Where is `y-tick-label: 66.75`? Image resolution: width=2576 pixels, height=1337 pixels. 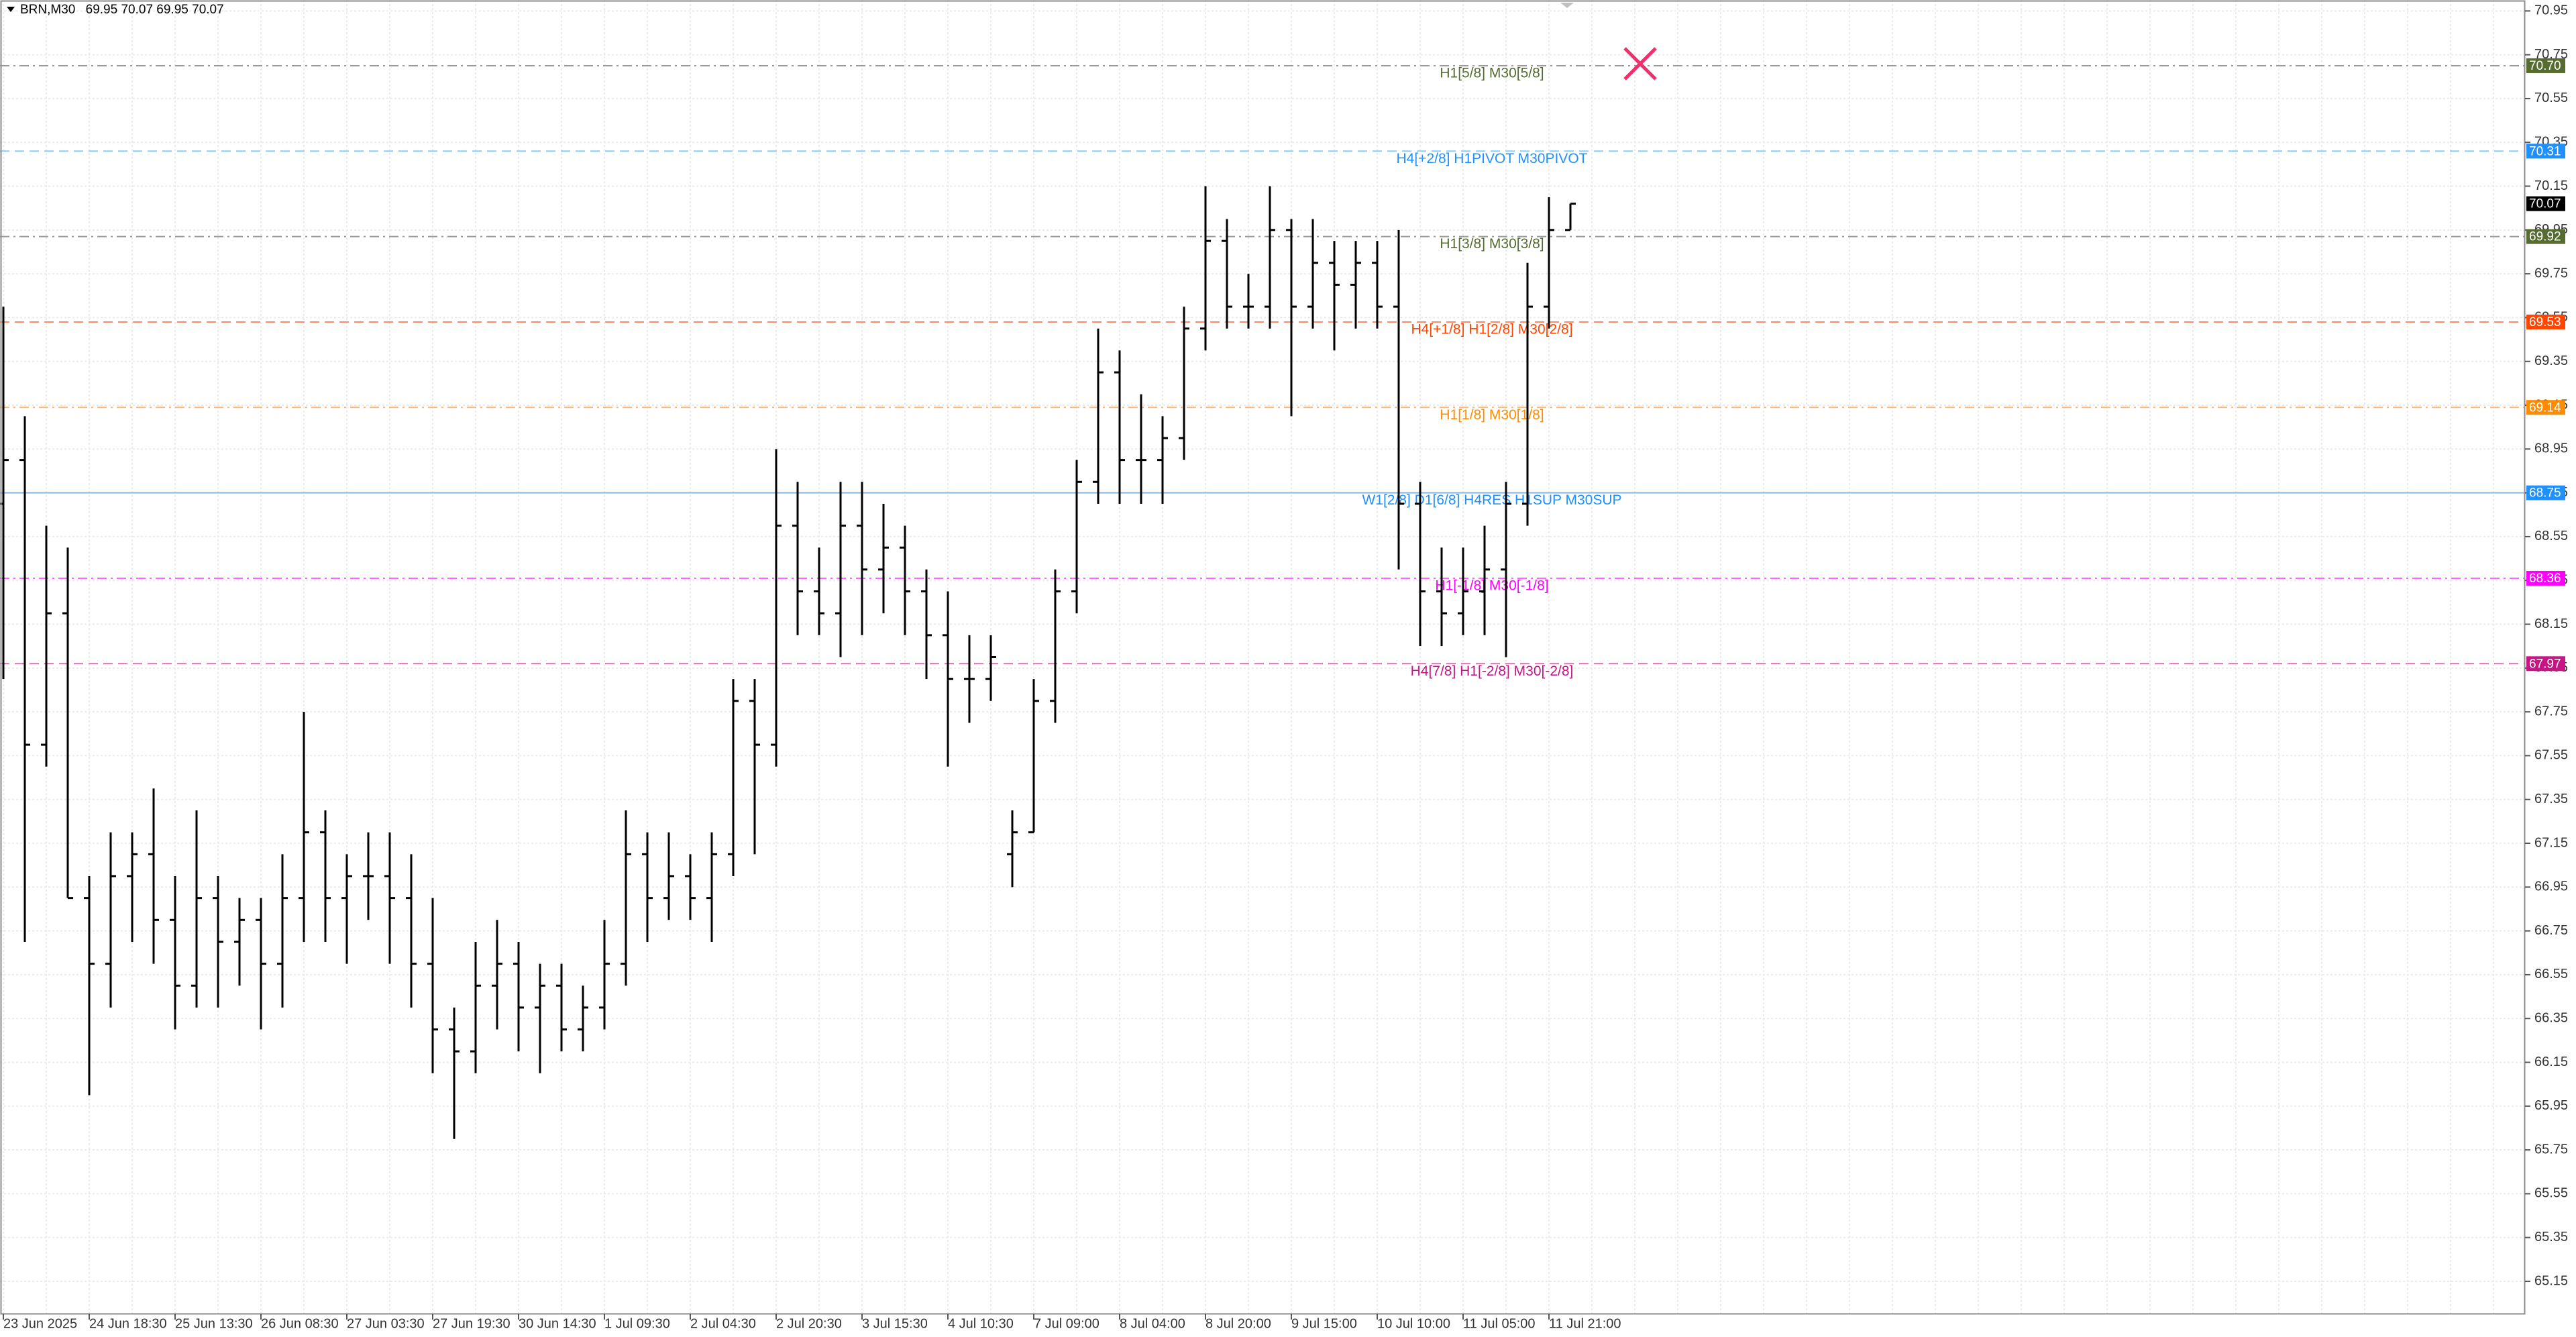 y-tick-label: 66.75 is located at coordinates (2551, 930).